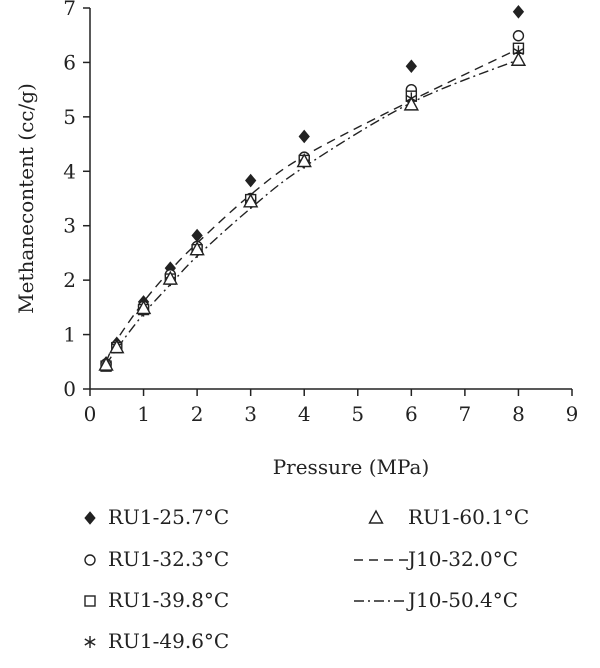  I want to click on legend-label: J10-50.4°C, so click(462, 600).